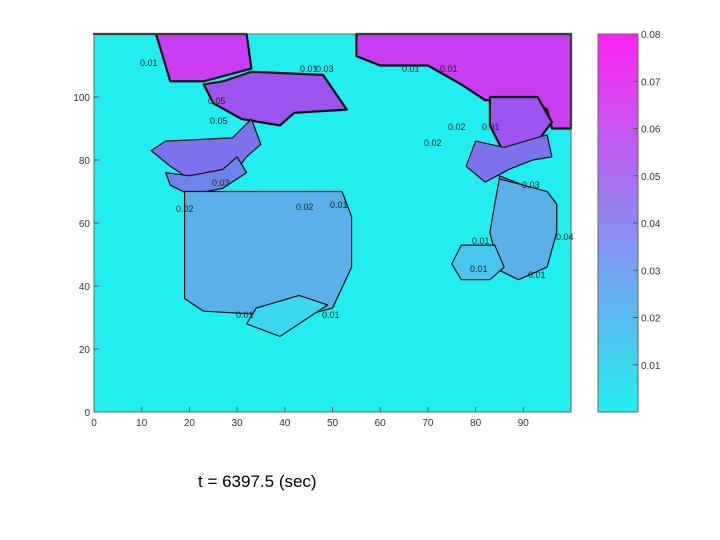  Describe the element at coordinates (651, 82) in the screenshot. I see `colorbar-tick-label: 0.07` at that location.